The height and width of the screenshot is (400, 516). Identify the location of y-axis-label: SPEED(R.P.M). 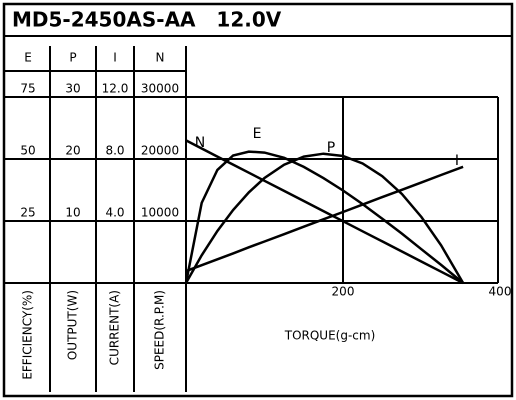
(160, 330).